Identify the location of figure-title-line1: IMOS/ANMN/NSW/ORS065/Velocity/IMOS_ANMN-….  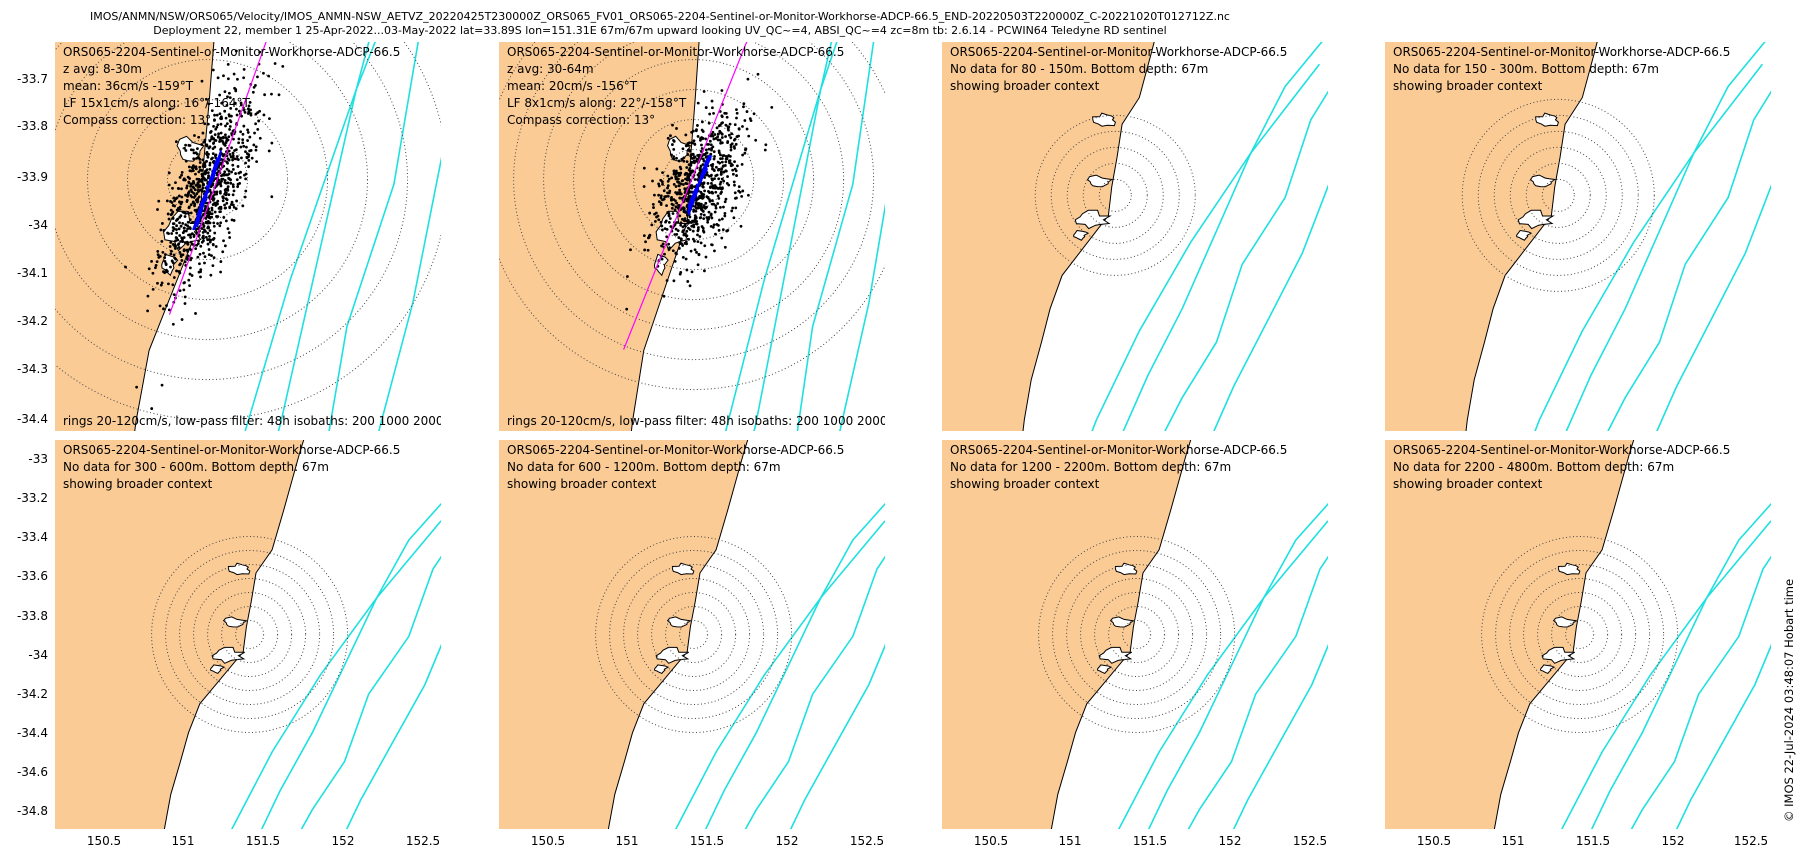
(660, 16).